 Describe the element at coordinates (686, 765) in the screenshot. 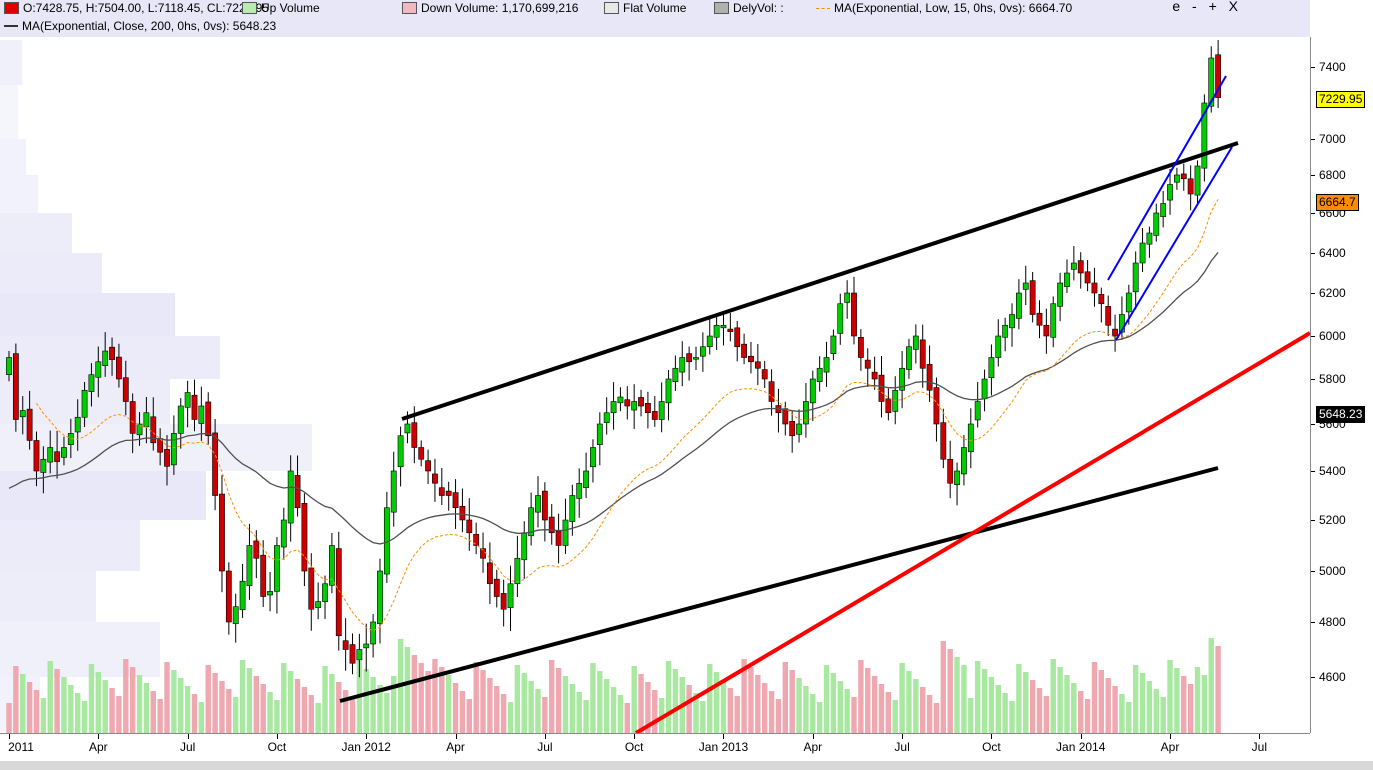

I see `bottom-toolbar` at that location.